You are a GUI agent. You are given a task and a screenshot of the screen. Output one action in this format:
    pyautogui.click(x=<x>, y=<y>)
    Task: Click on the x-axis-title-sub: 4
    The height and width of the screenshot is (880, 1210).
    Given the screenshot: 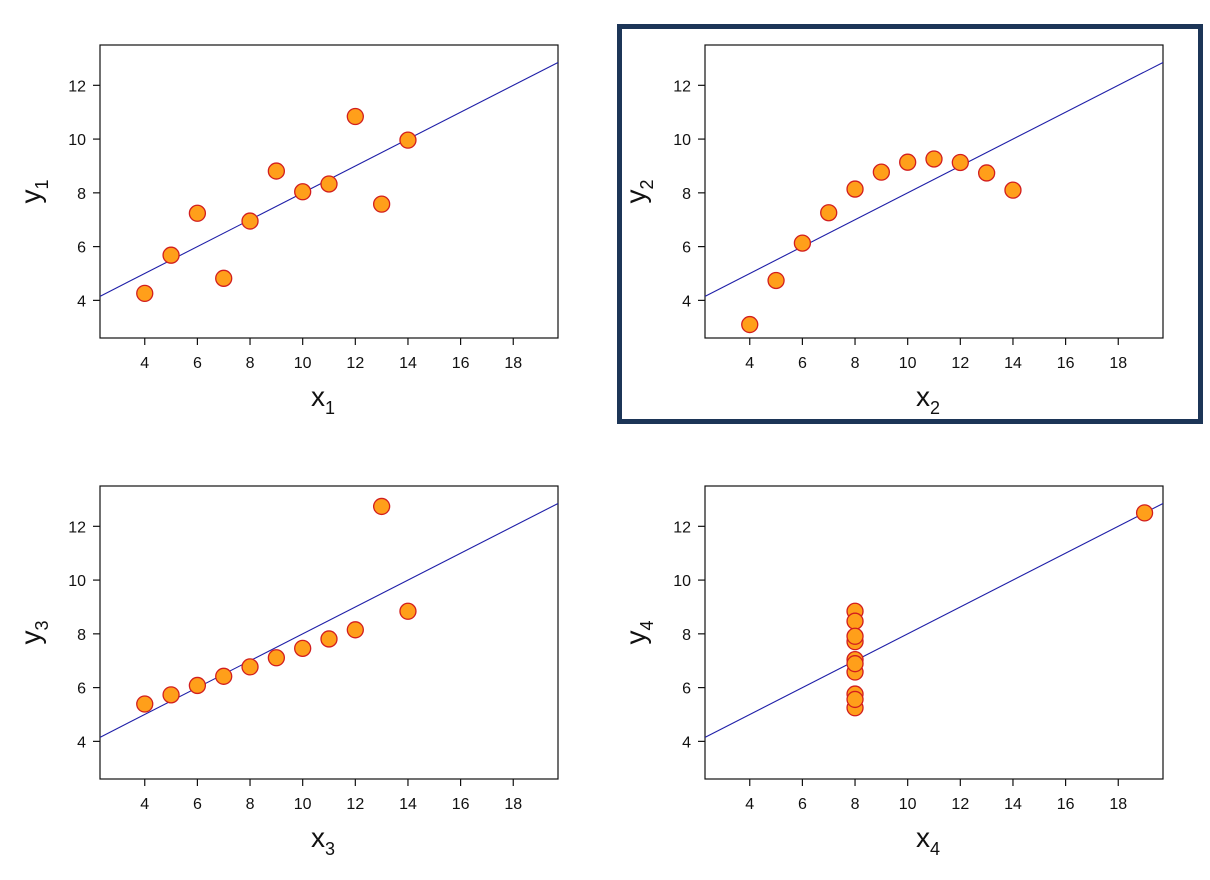 What is the action you would take?
    pyautogui.click(x=935, y=849)
    